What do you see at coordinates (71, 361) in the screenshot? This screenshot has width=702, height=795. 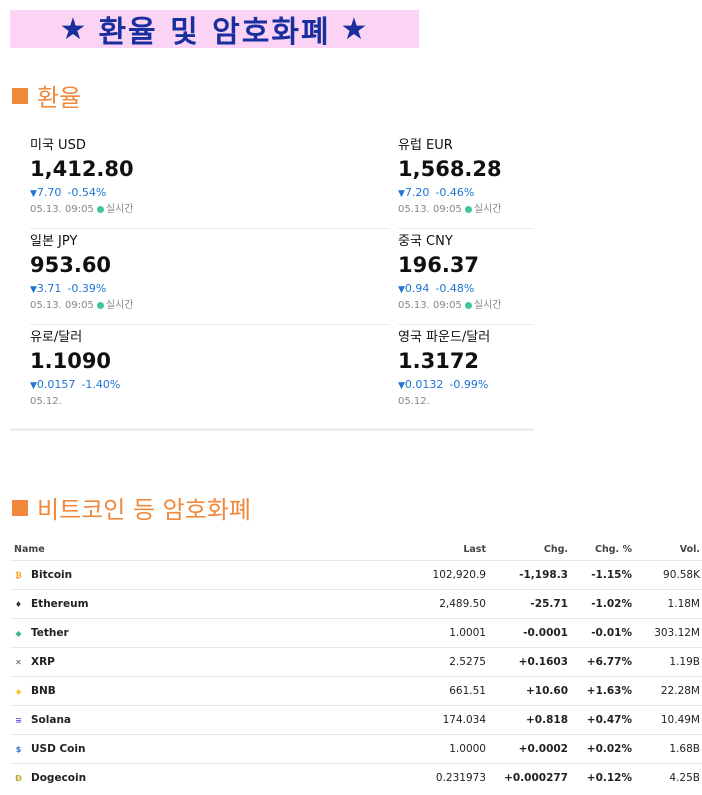 I see `fx-rate-value: 1.1090` at bounding box center [71, 361].